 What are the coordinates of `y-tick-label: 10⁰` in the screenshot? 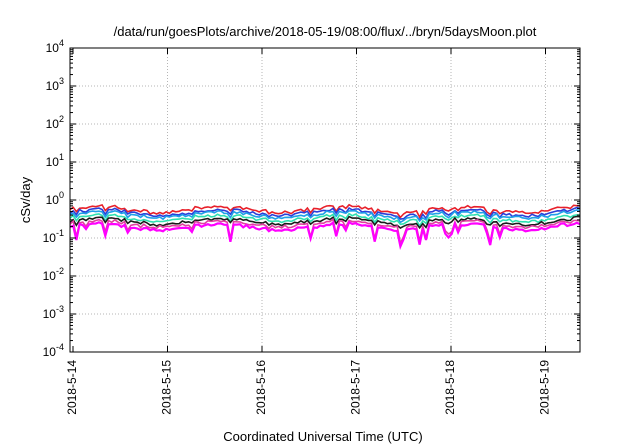 It's located at (55, 198).